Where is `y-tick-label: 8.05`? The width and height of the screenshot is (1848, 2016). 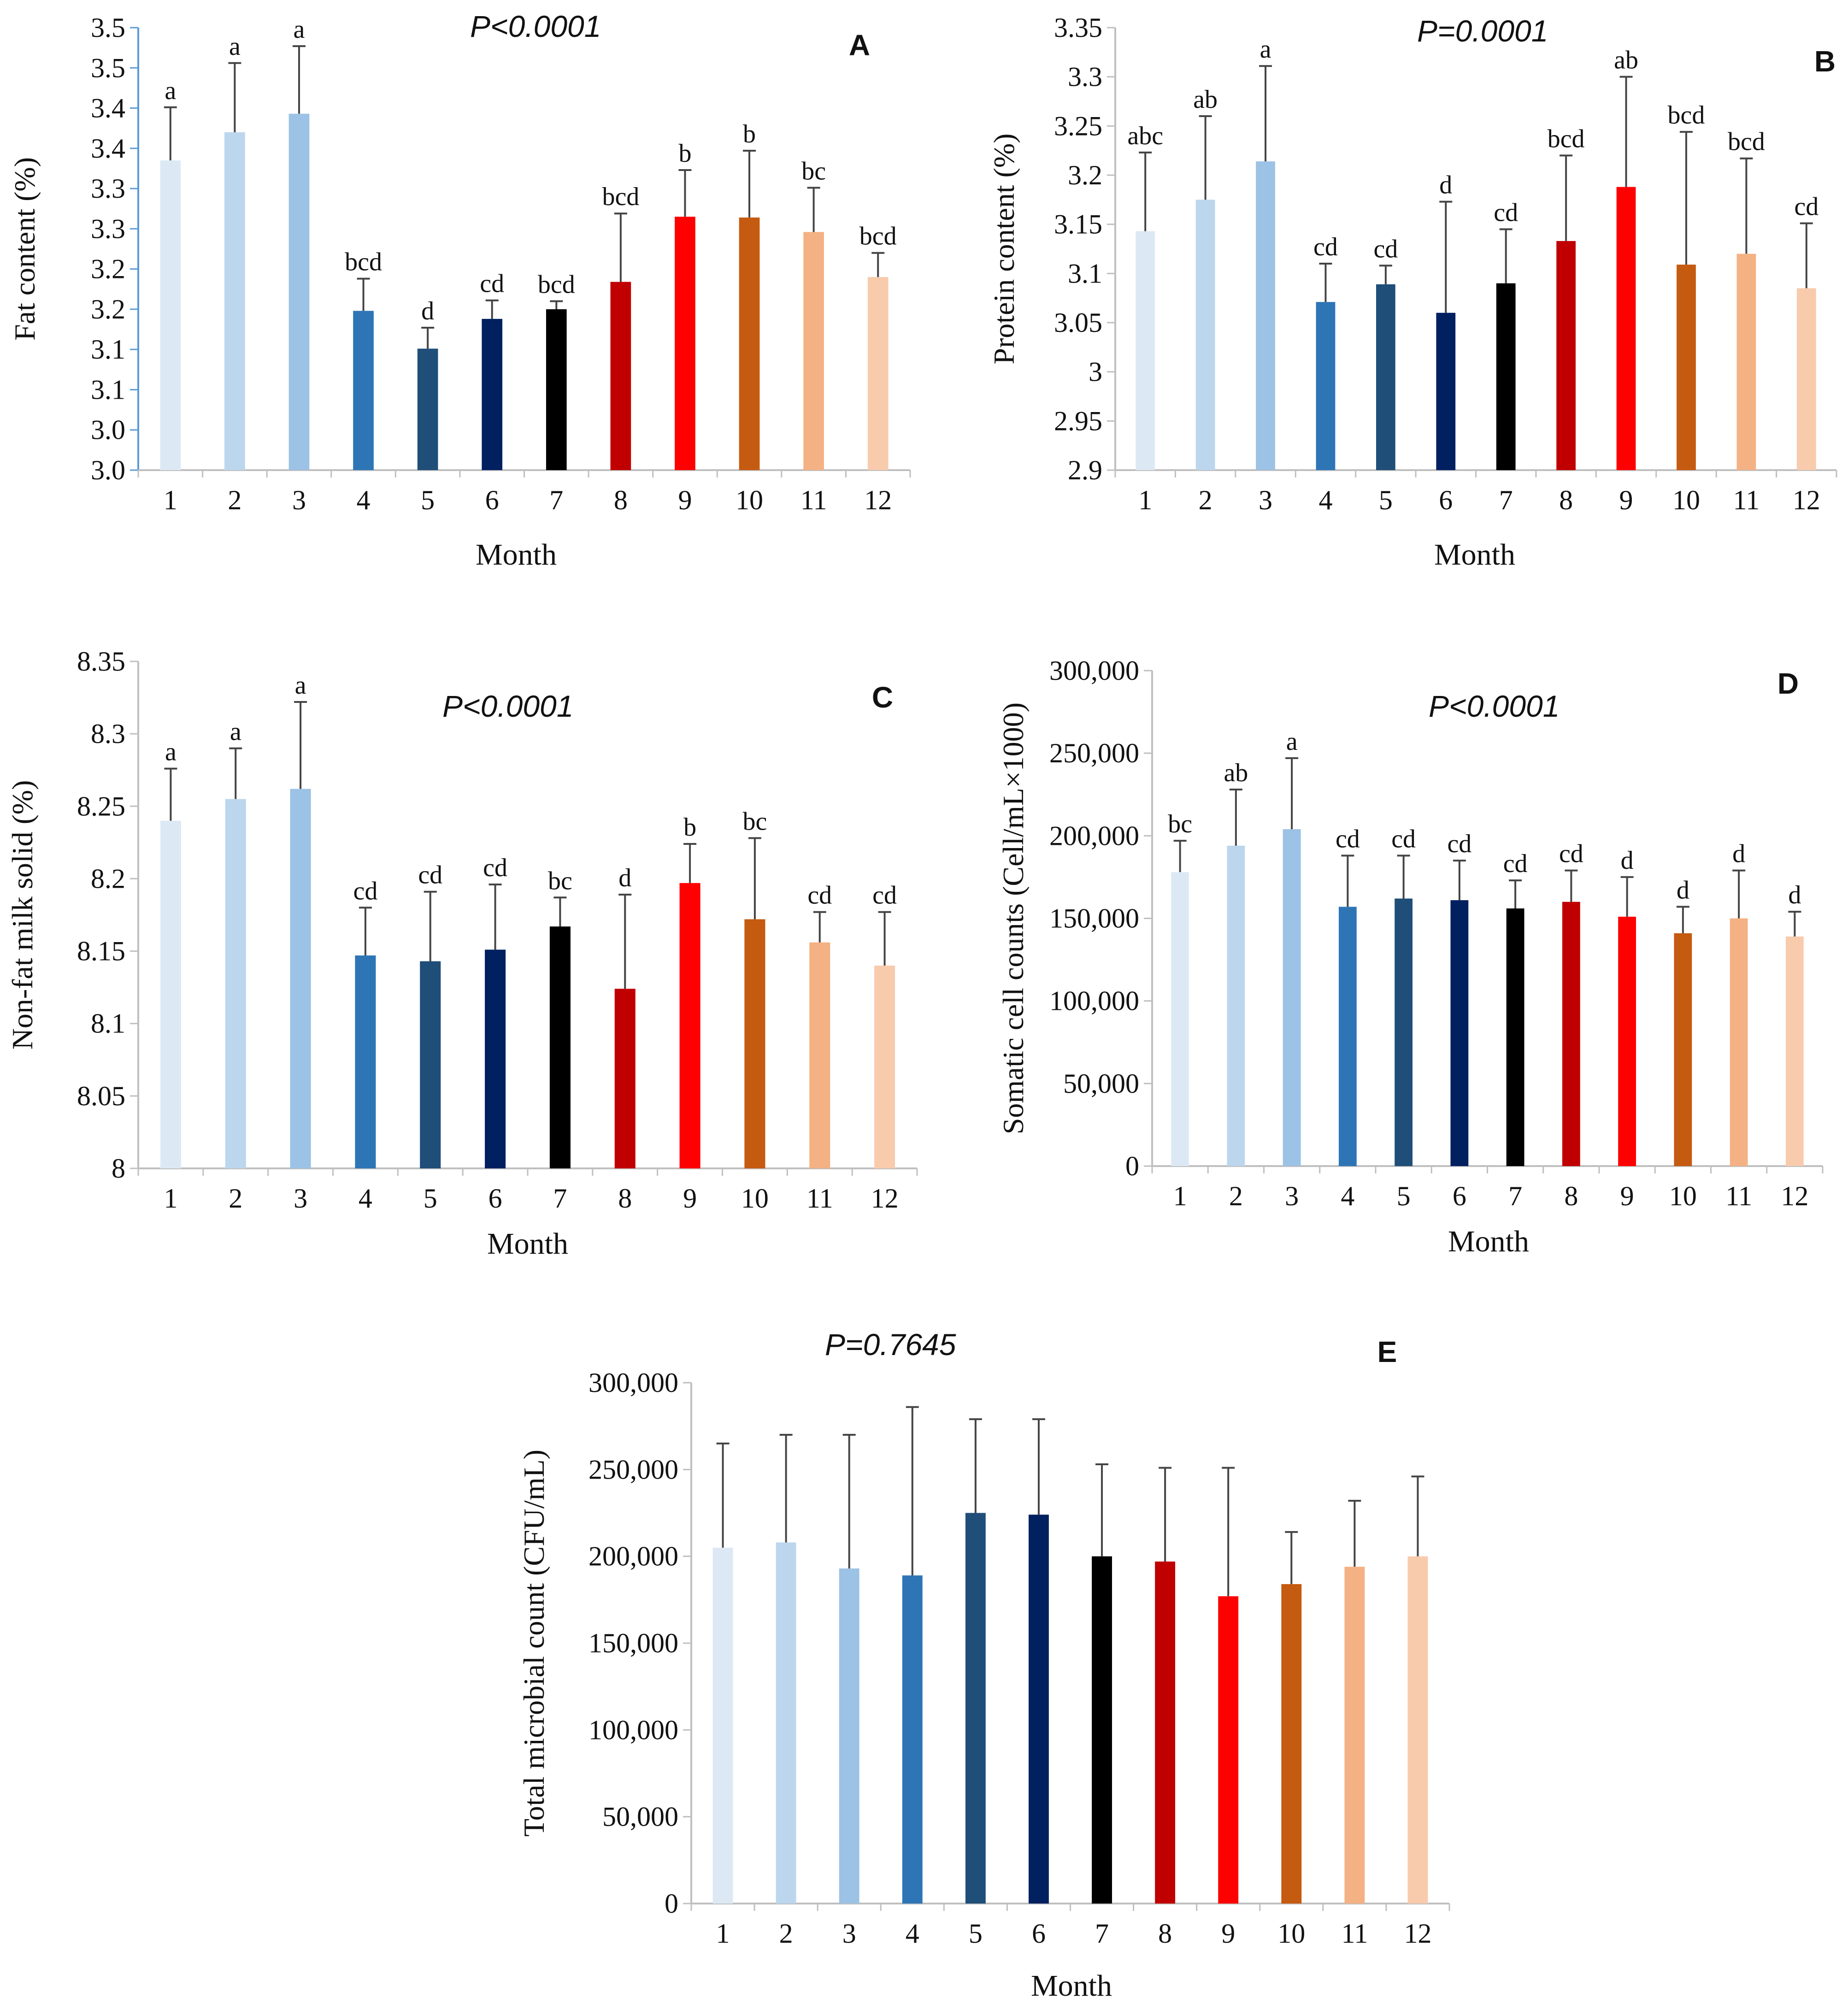
y-tick-label: 8.05 is located at coordinates (101, 1096).